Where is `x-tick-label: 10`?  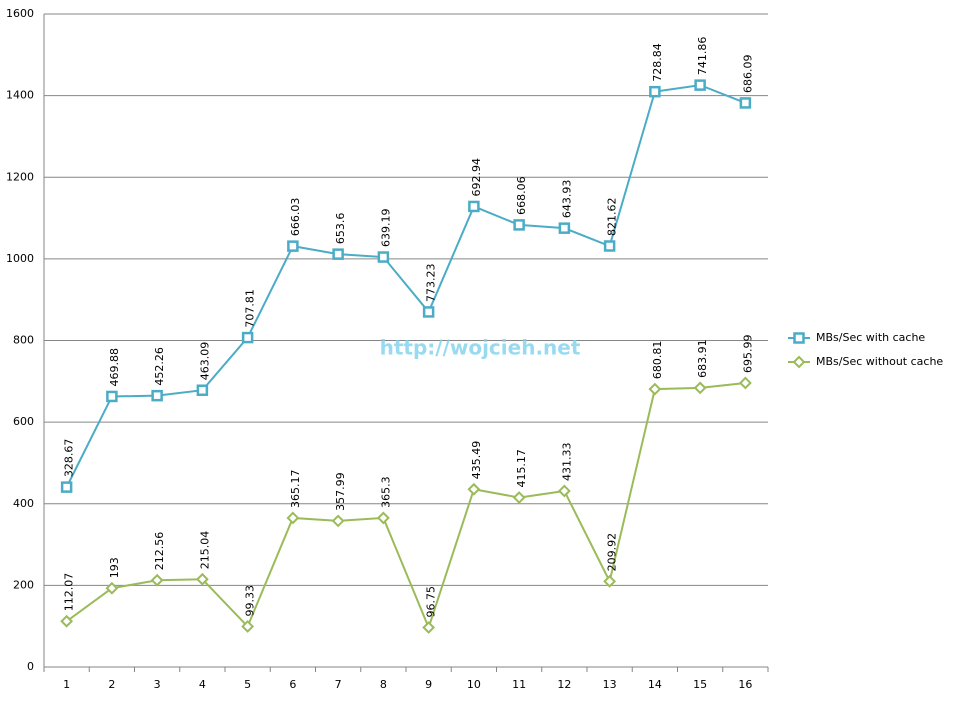
x-tick-label: 10 is located at coordinates (474, 684).